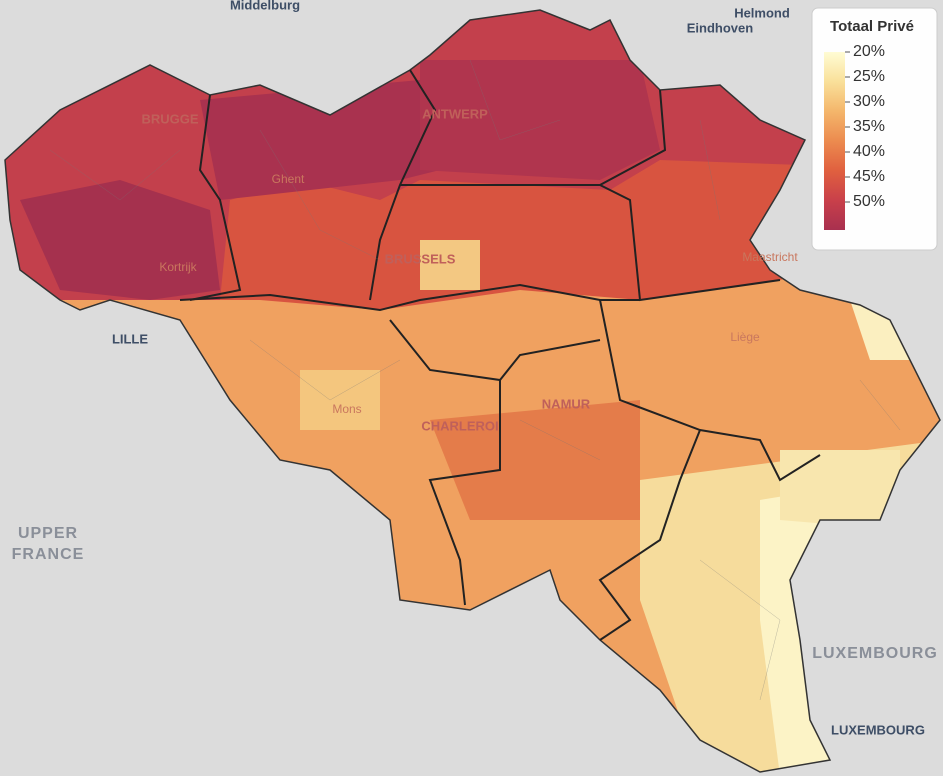 The width and height of the screenshot is (943, 776). Describe the element at coordinates (346, 409) in the screenshot. I see `place-label: Mons` at that location.